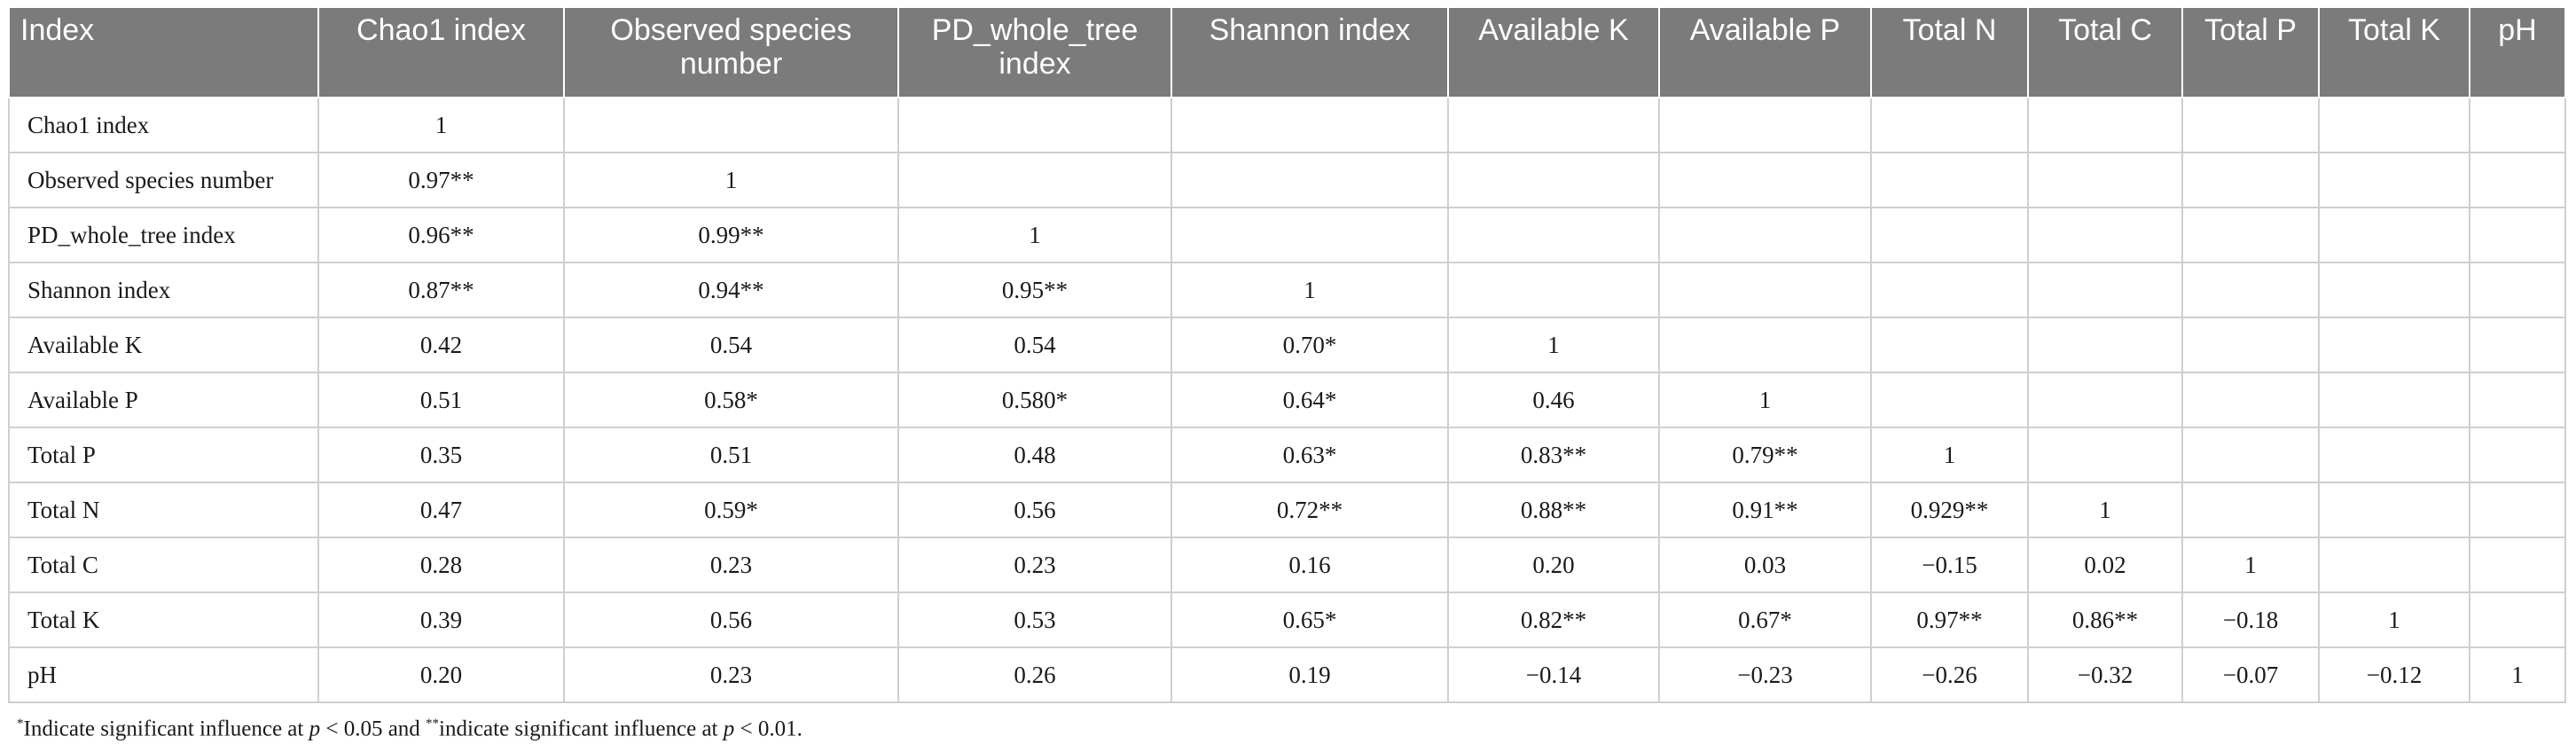  Describe the element at coordinates (729, 729) in the screenshot. I see `footnote-p-symbol-2: p` at that location.